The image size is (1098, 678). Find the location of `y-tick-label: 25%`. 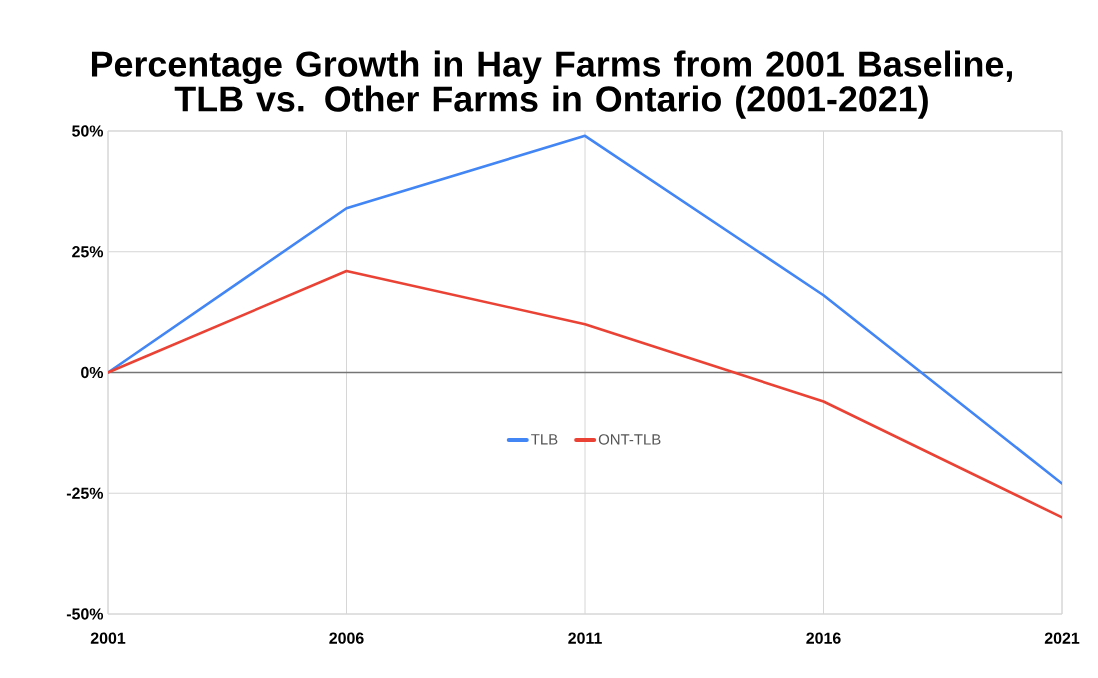

y-tick-label: 25% is located at coordinates (88, 252).